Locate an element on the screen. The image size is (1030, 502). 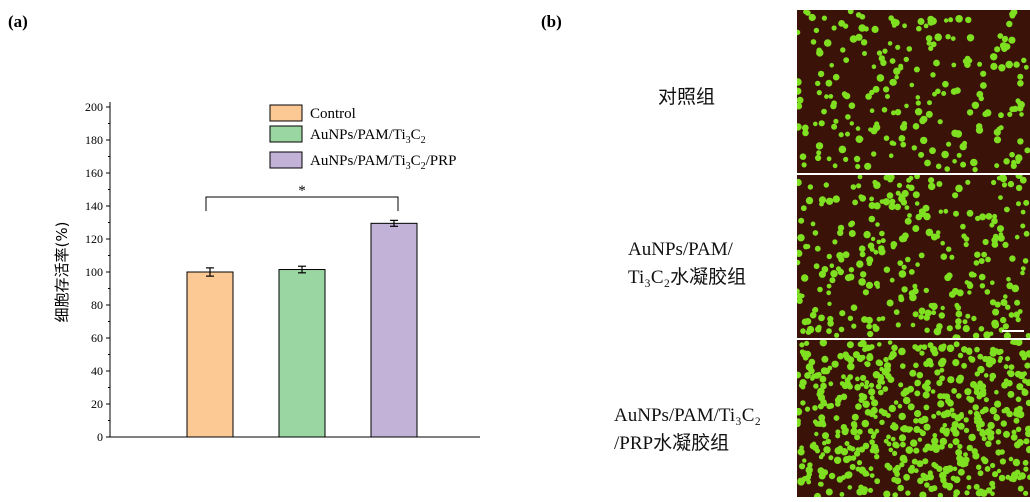
cell-dots is located at coordinates (913, 418).